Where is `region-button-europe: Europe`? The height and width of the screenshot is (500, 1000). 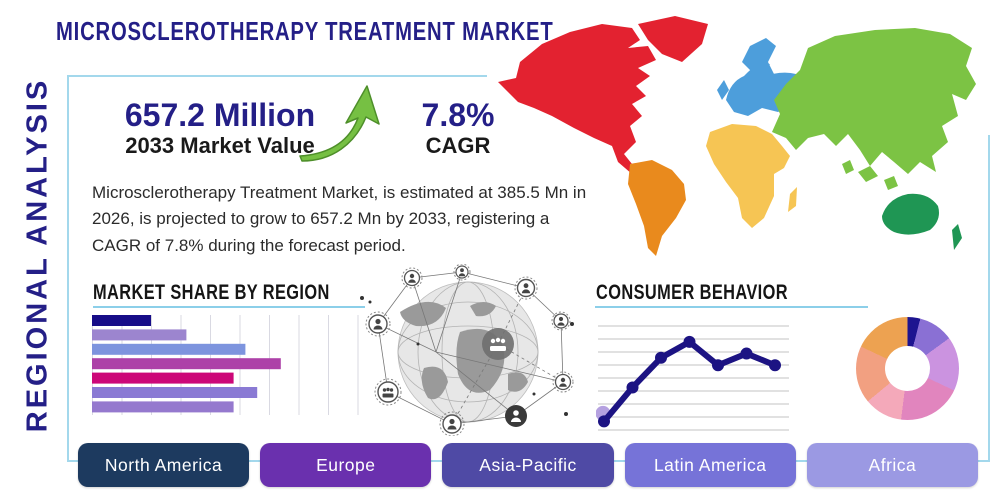 region-button-europe: Europe is located at coordinates (346, 465).